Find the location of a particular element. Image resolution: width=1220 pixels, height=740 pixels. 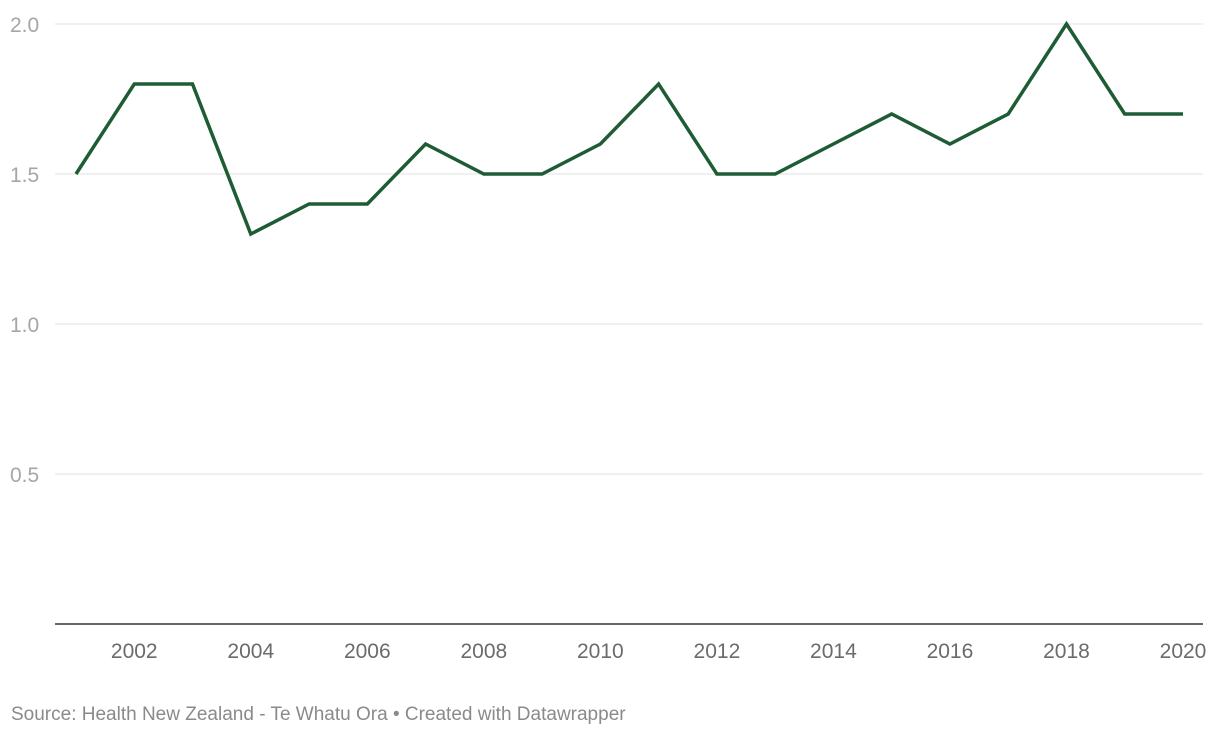

x-tick-label: 2020 is located at coordinates (1183, 651).